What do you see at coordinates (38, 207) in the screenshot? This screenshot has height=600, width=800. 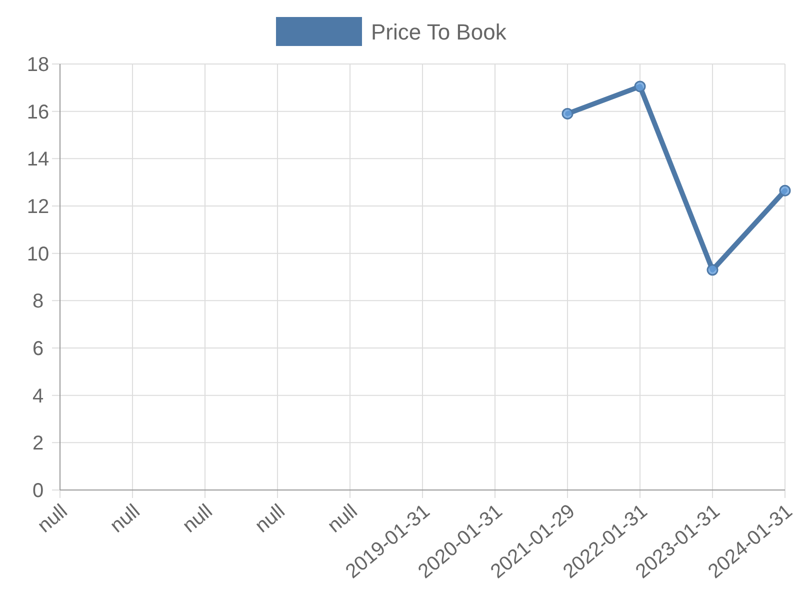 I see `y-tick-label: 12` at bounding box center [38, 207].